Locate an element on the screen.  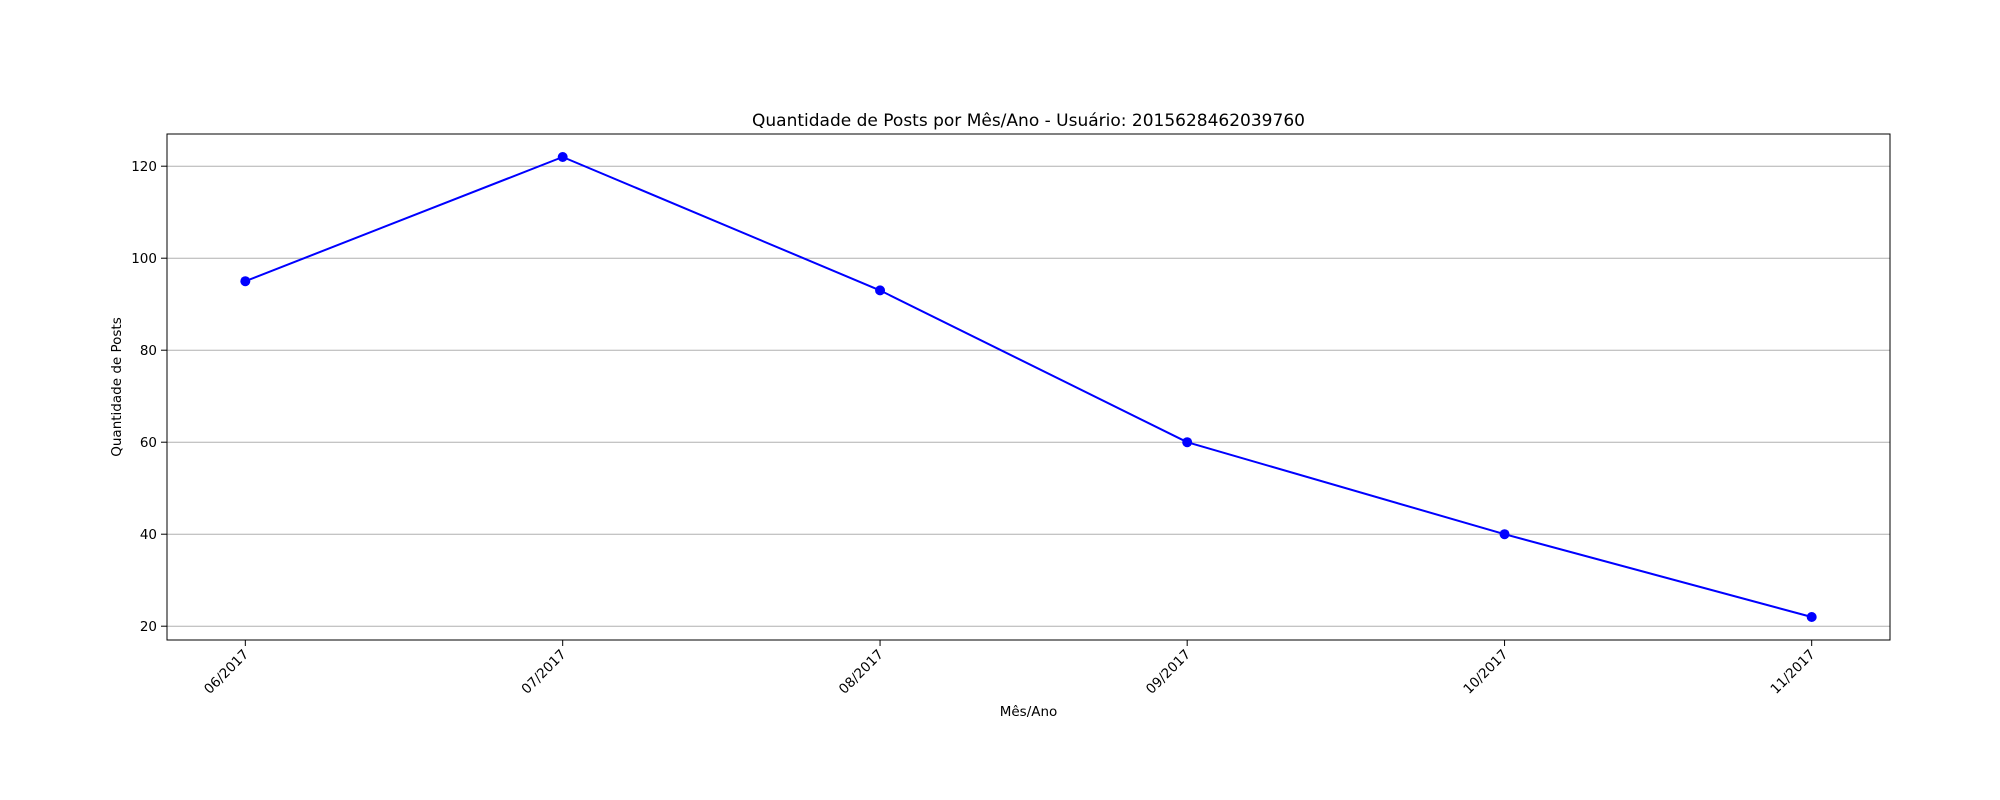
x-tick-label: 06/2017 is located at coordinates (226, 672).